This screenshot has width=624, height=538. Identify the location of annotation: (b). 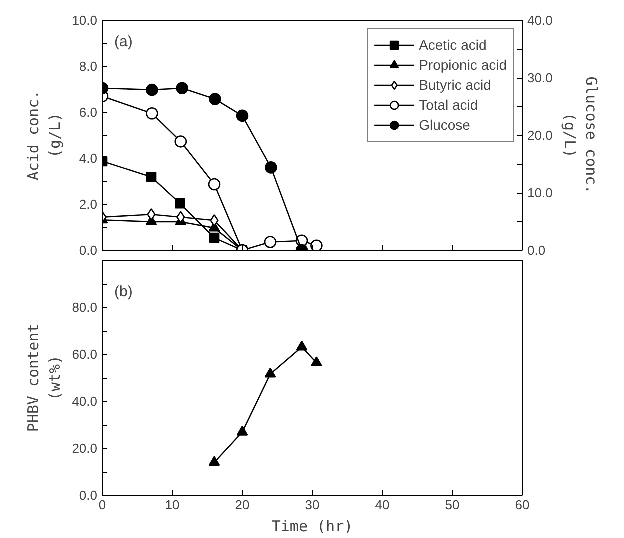
(123, 292).